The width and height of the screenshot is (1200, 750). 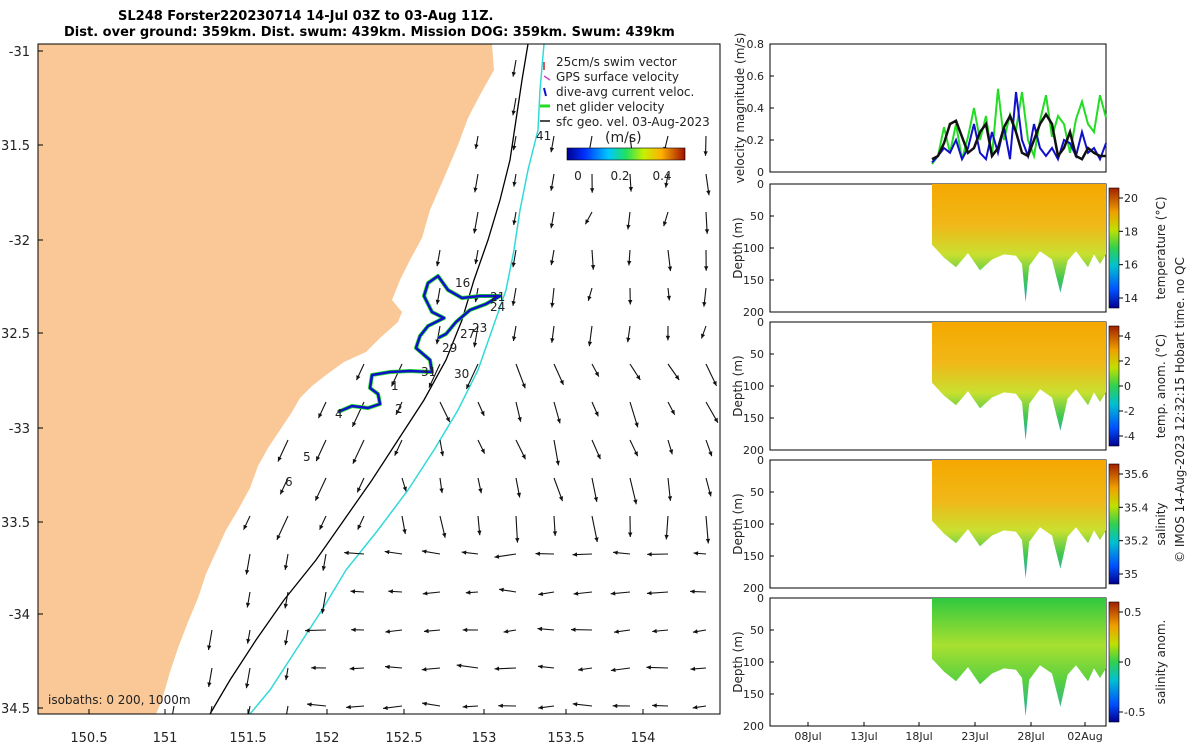 What do you see at coordinates (753, 386) in the screenshot?
I see `depth-tick-1-2: 100` at bounding box center [753, 386].